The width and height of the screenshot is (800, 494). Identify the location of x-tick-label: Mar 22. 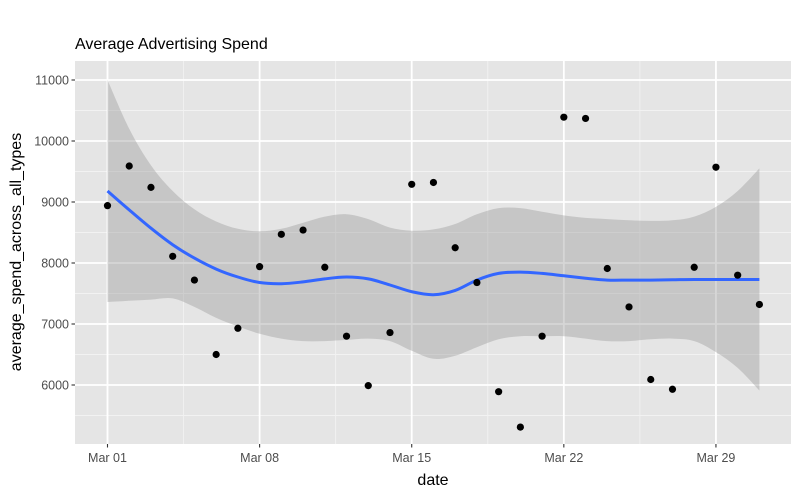
(563, 458).